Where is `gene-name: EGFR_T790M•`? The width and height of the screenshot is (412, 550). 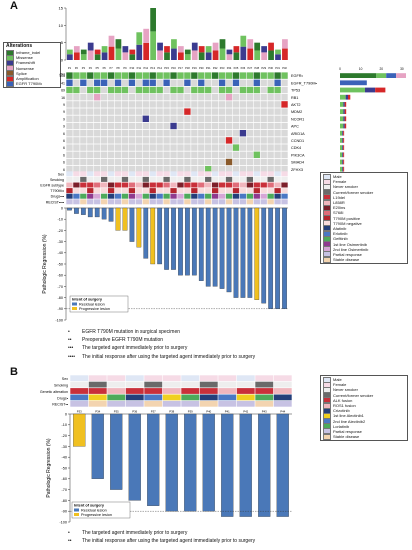
gene-name: EGFR_T790M• is located at coordinates (304, 83).